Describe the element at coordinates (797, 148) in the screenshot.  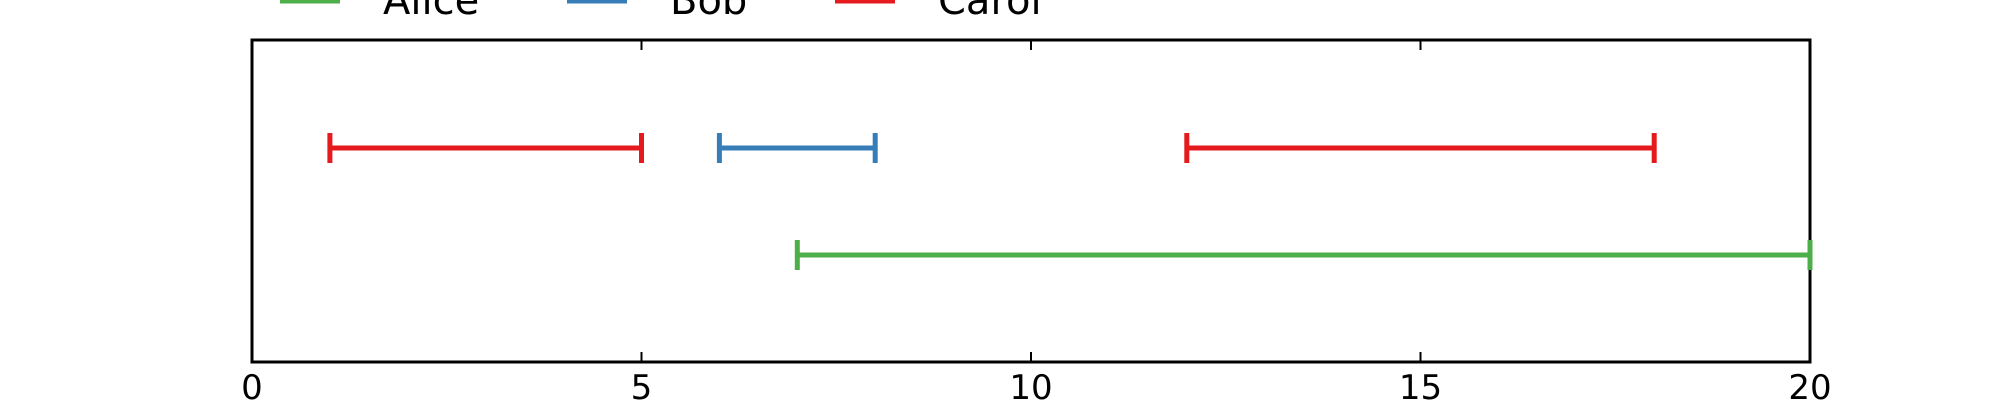
I see `interval-bob` at that location.